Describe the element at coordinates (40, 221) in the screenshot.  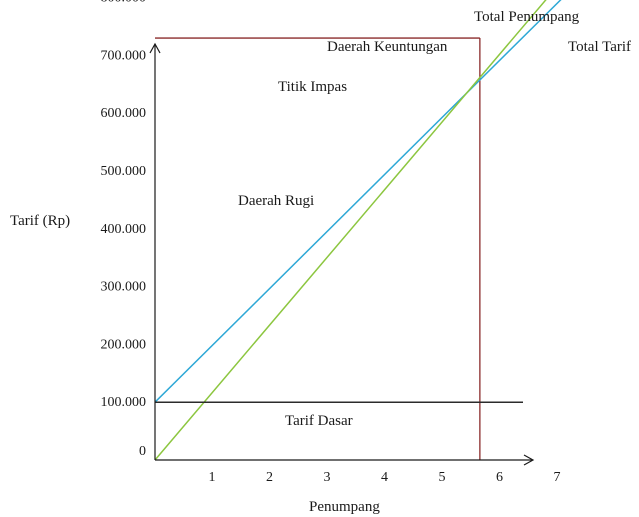
I see `y-axis-title: Tarif (Rp)` at that location.